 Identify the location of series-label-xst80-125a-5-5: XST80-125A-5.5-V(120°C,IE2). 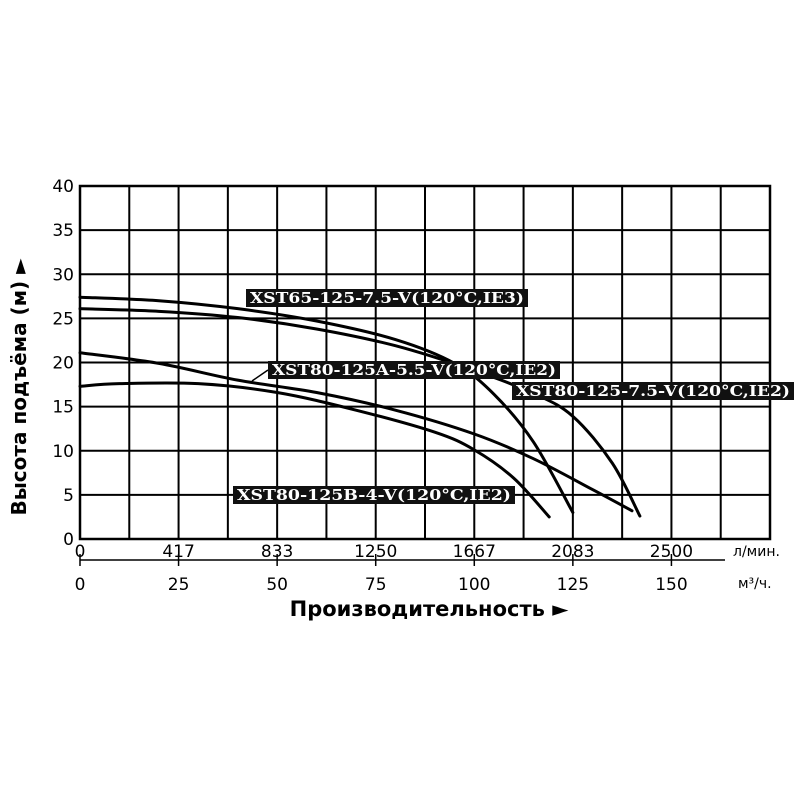
(414, 370).